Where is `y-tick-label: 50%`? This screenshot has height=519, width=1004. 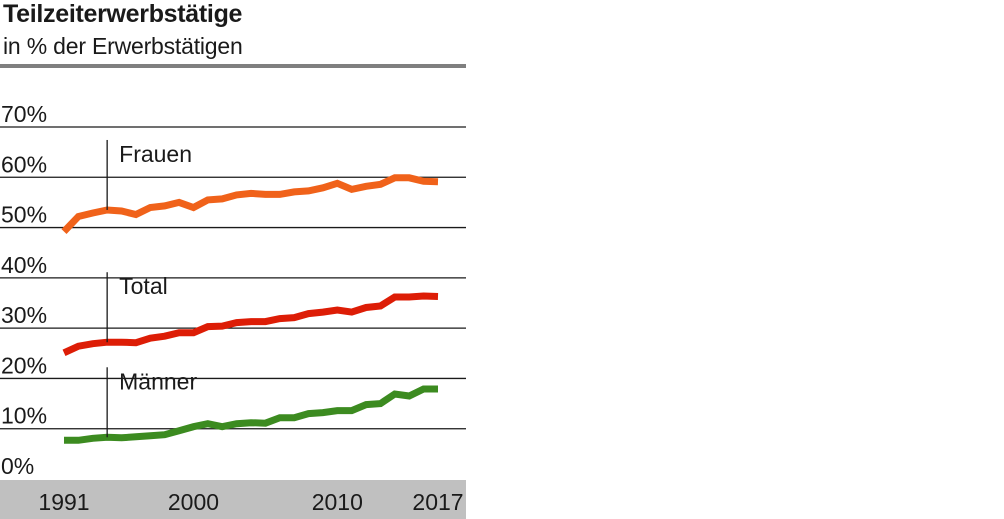 y-tick-label: 50% is located at coordinates (24, 215).